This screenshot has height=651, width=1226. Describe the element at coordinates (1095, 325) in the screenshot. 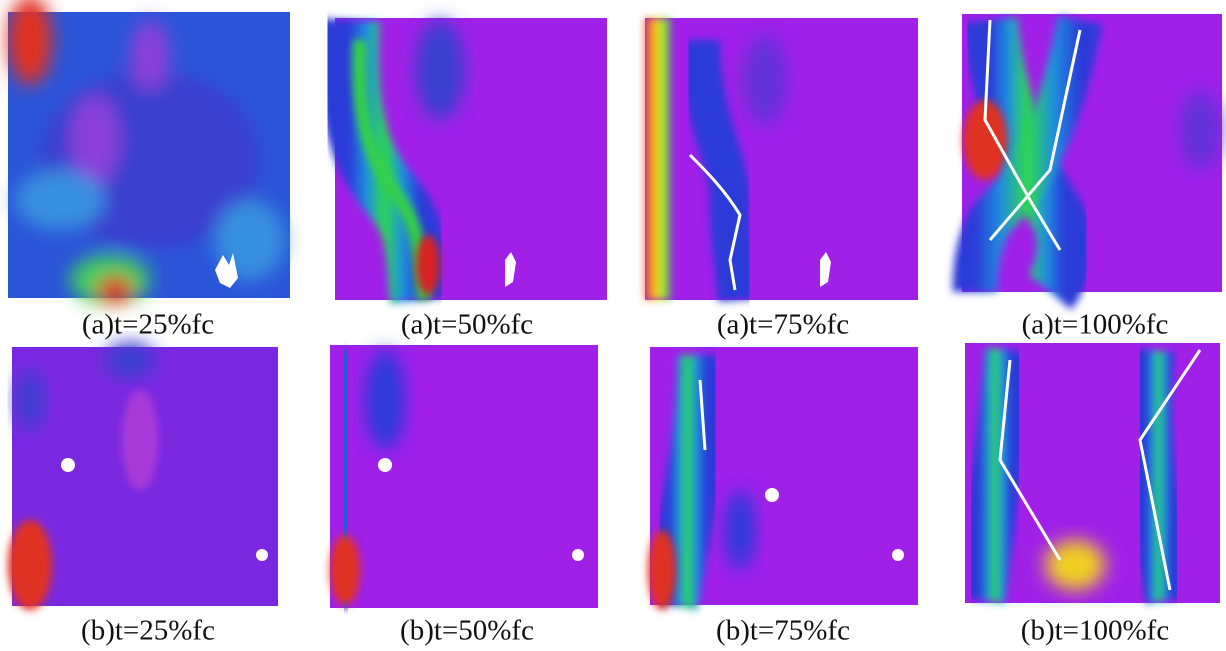

I see `caption: (a)t=100%fc` at that location.